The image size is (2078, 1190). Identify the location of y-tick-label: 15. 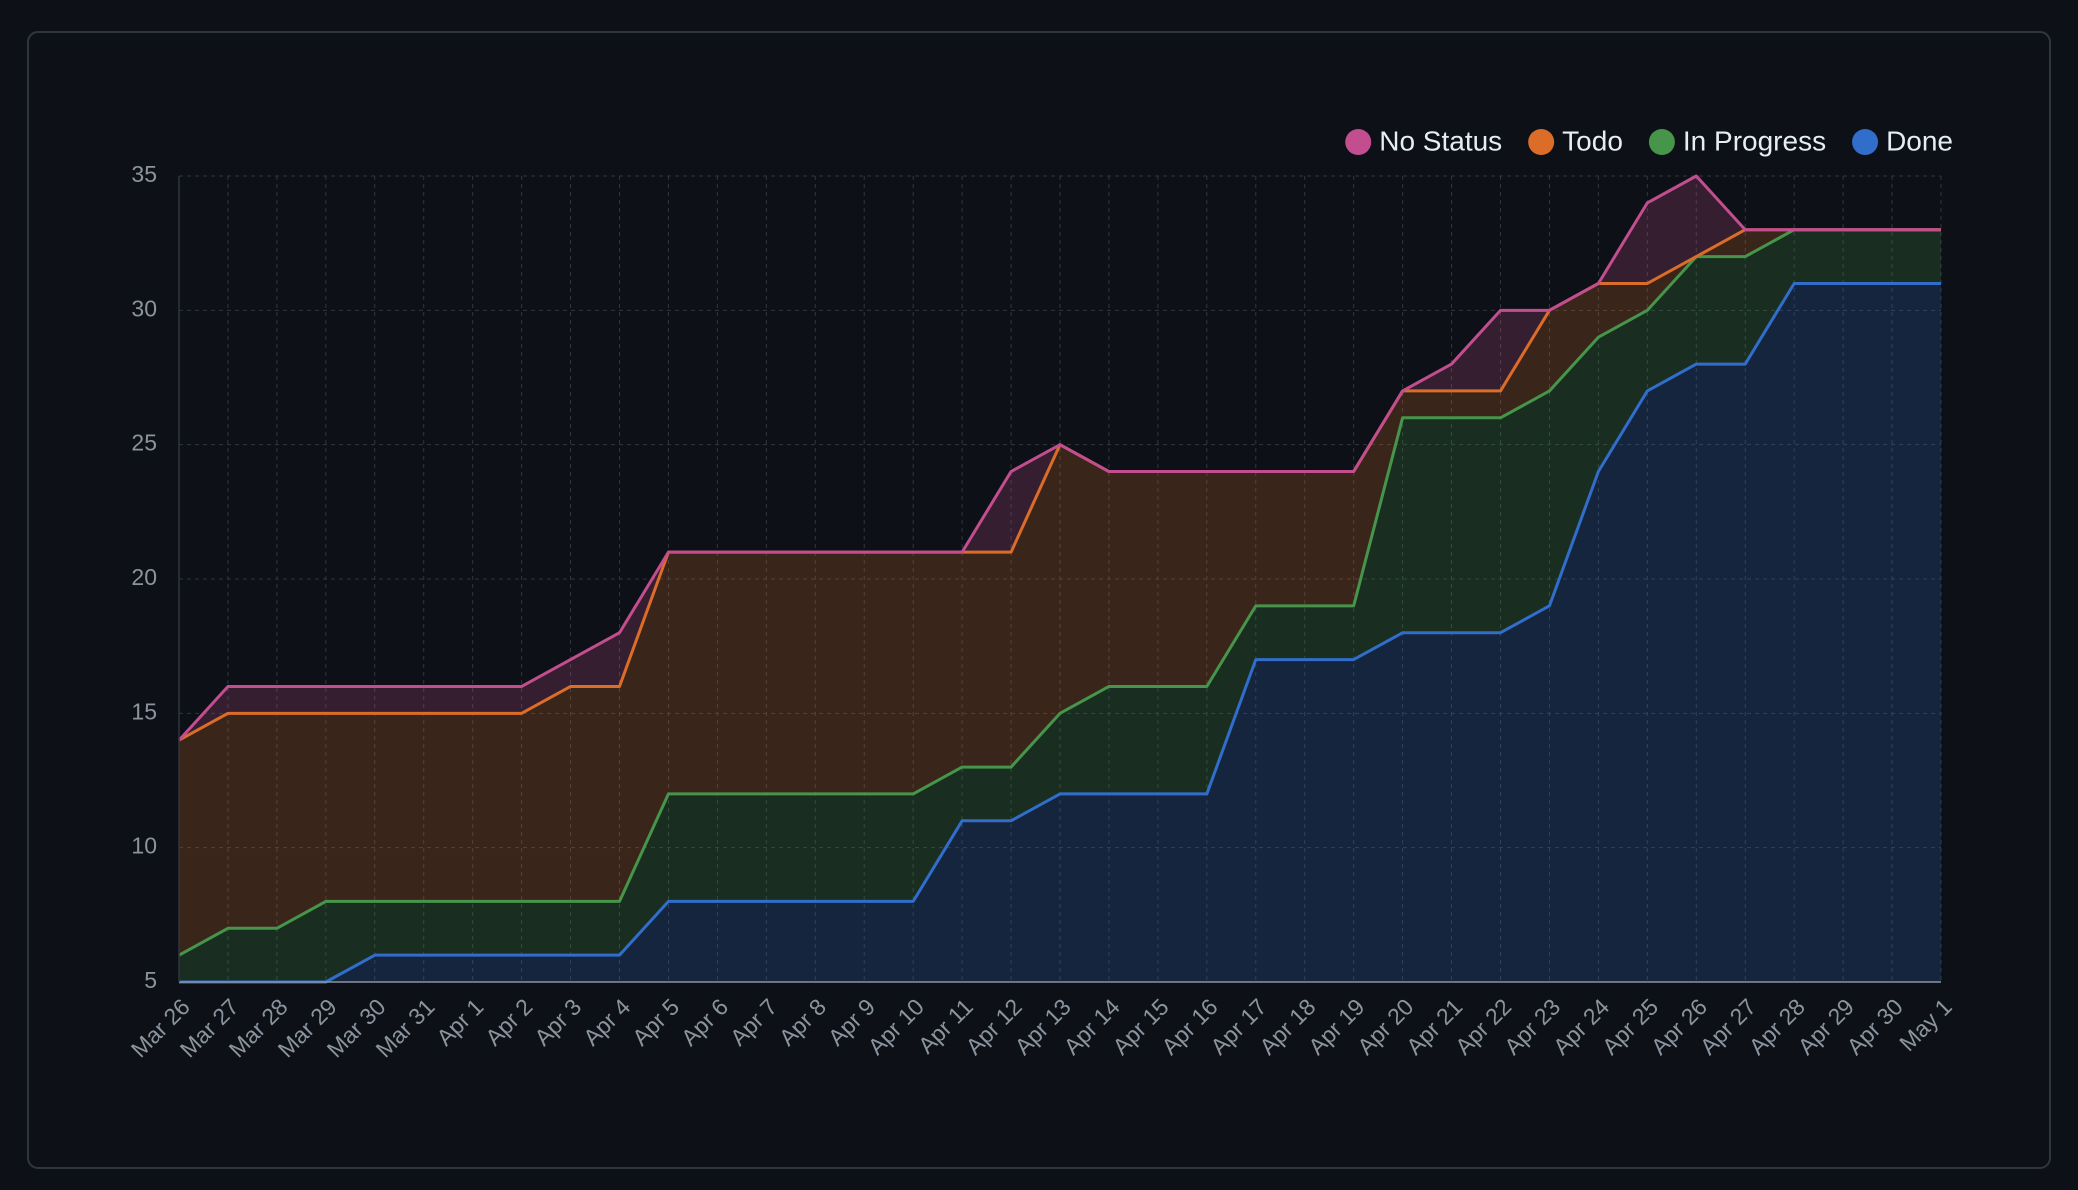
(144, 711).